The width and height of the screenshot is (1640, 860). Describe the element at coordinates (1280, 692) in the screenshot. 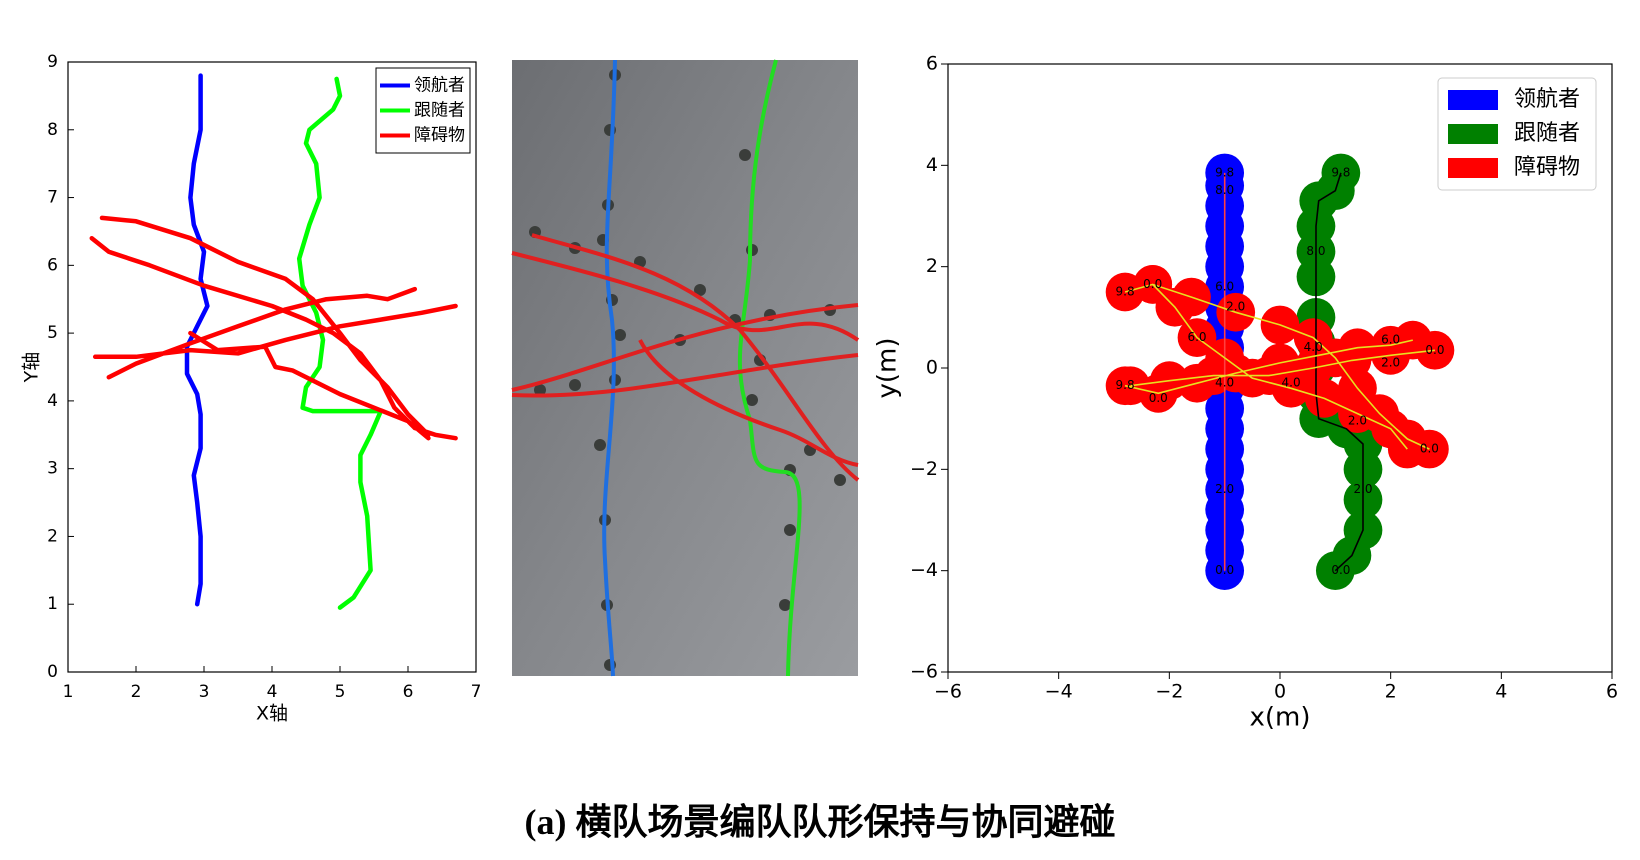

I see `x-tick-label: 0` at that location.